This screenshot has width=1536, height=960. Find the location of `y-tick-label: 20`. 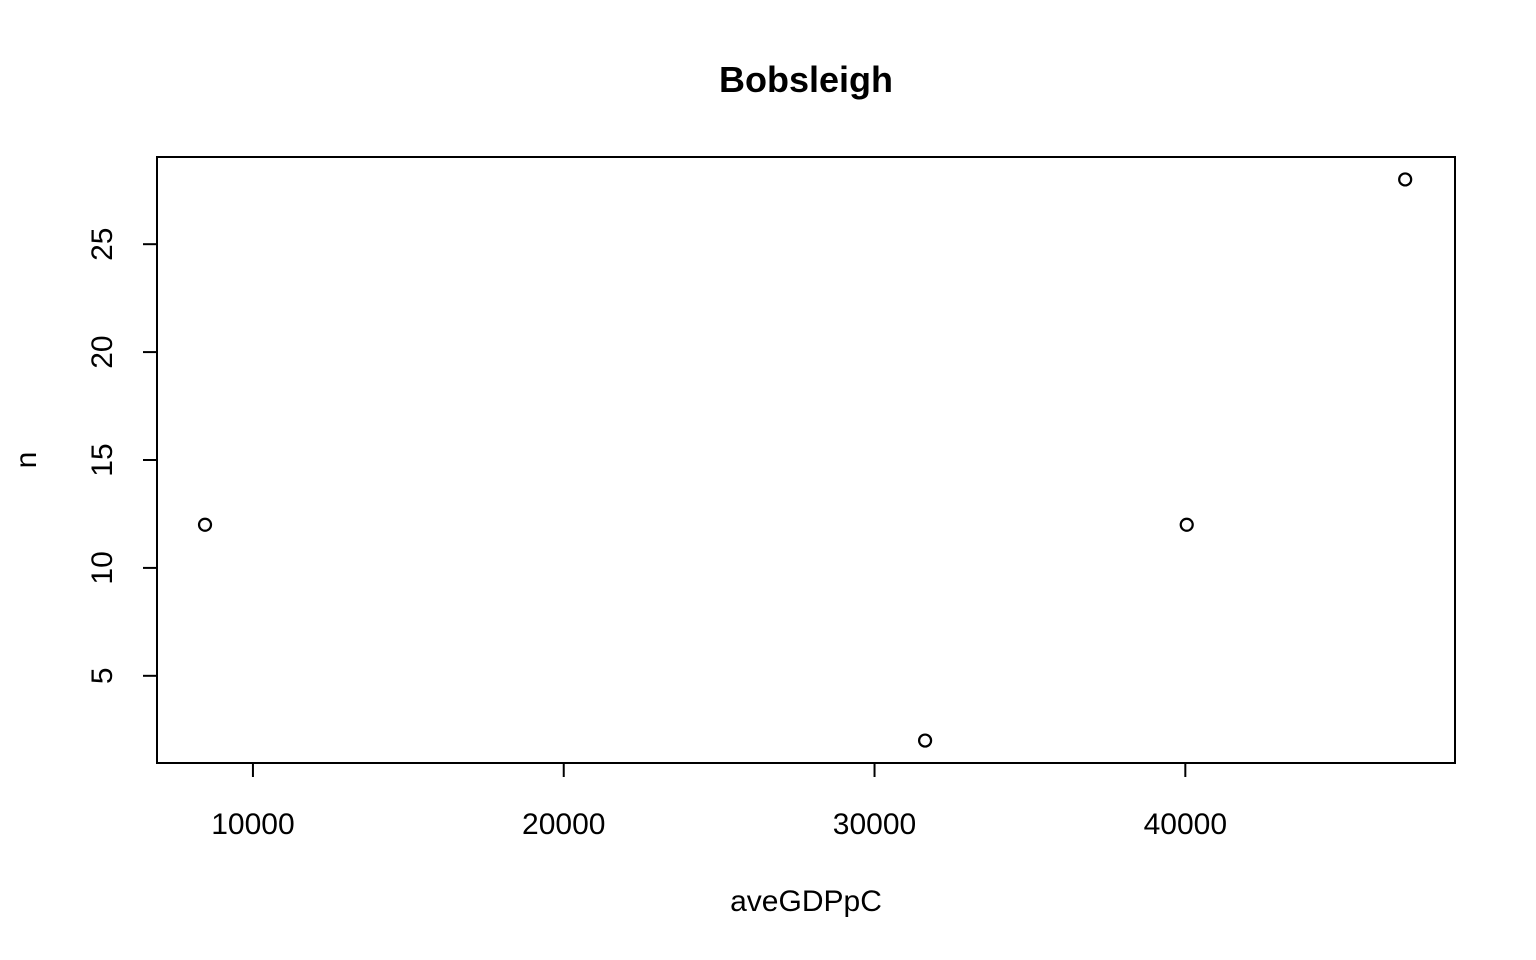

y-tick-label: 20 is located at coordinates (102, 351).